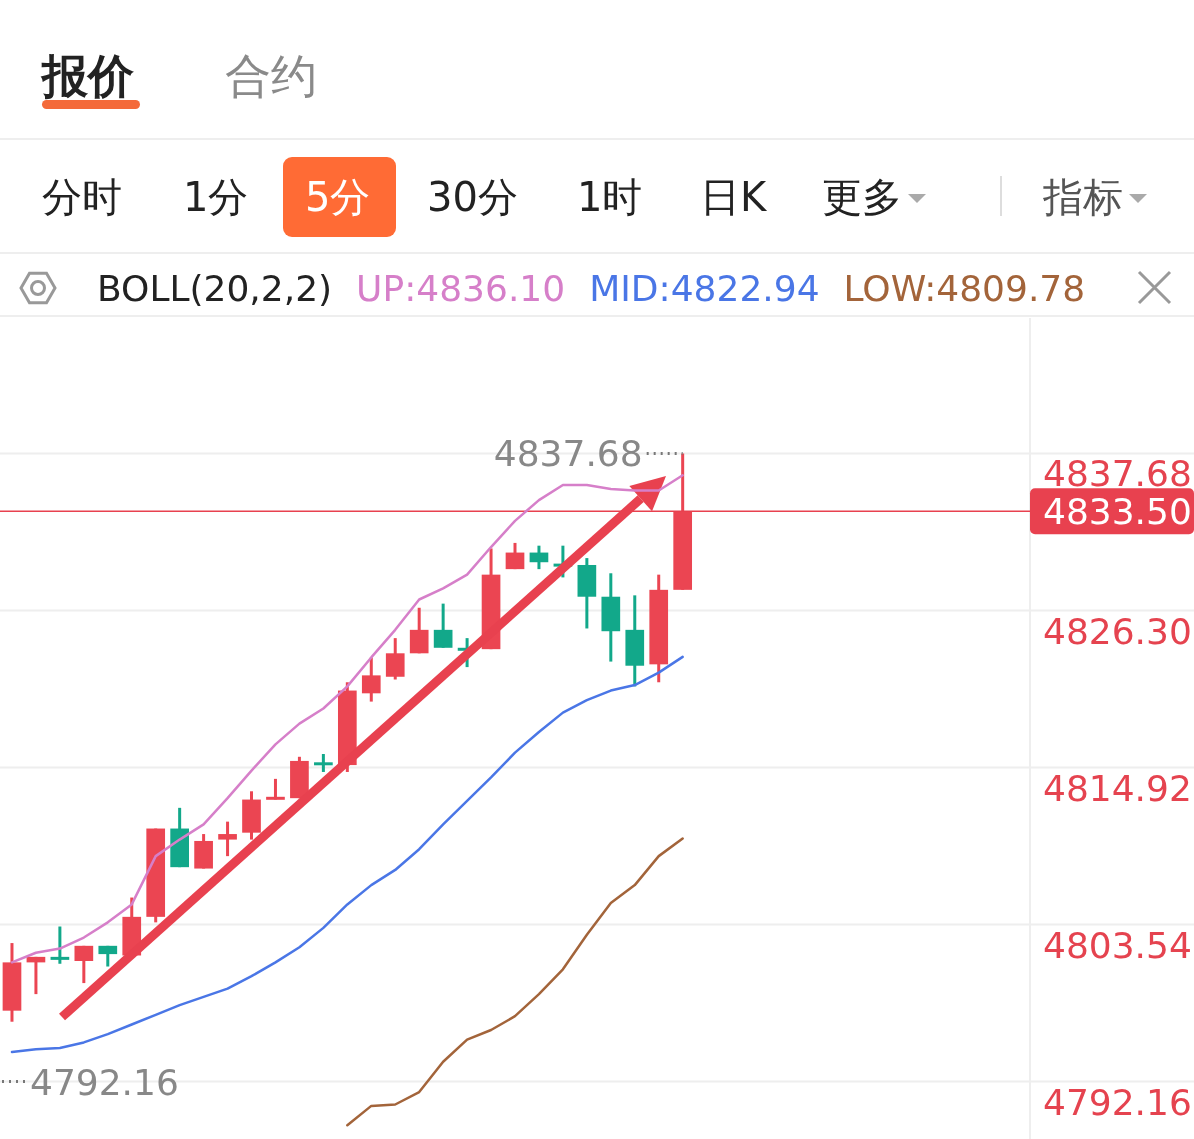 This screenshot has width=1194, height=1139. What do you see at coordinates (1117, 631) in the screenshot?
I see `y-tick-label: 4826.30` at bounding box center [1117, 631].